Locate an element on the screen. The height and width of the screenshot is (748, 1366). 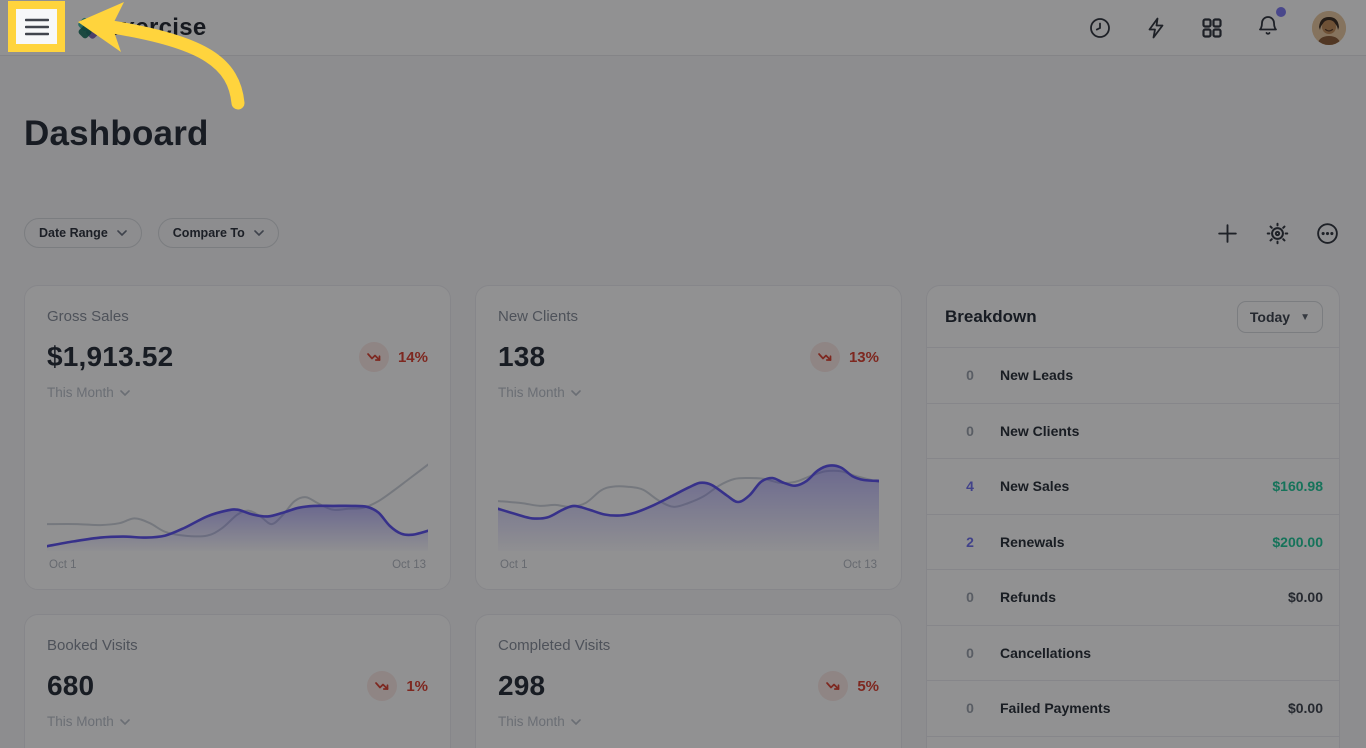
trend-percent: 14% is located at coordinates (412, 357).